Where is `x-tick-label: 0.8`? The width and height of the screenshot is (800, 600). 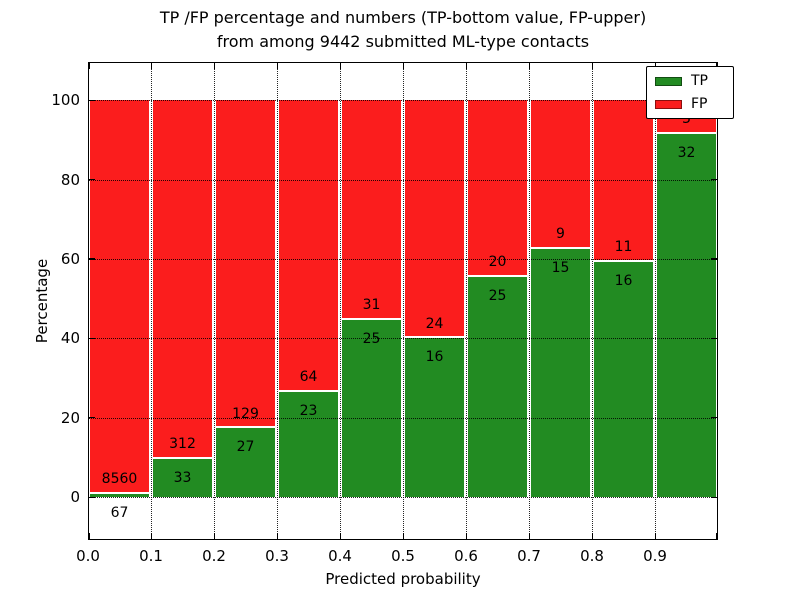
x-tick-label: 0.8 is located at coordinates (592, 556).